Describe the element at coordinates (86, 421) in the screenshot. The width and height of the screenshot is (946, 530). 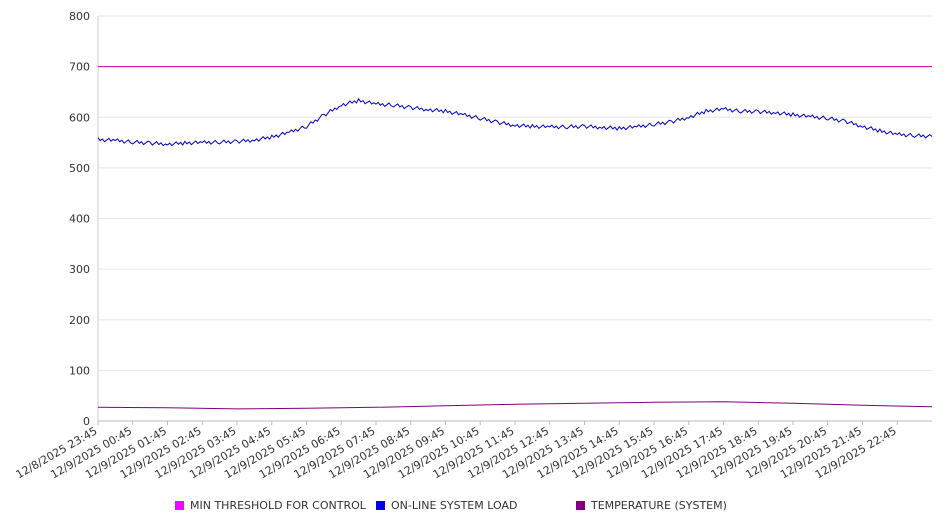
I see `y-tick-label: 0` at that location.